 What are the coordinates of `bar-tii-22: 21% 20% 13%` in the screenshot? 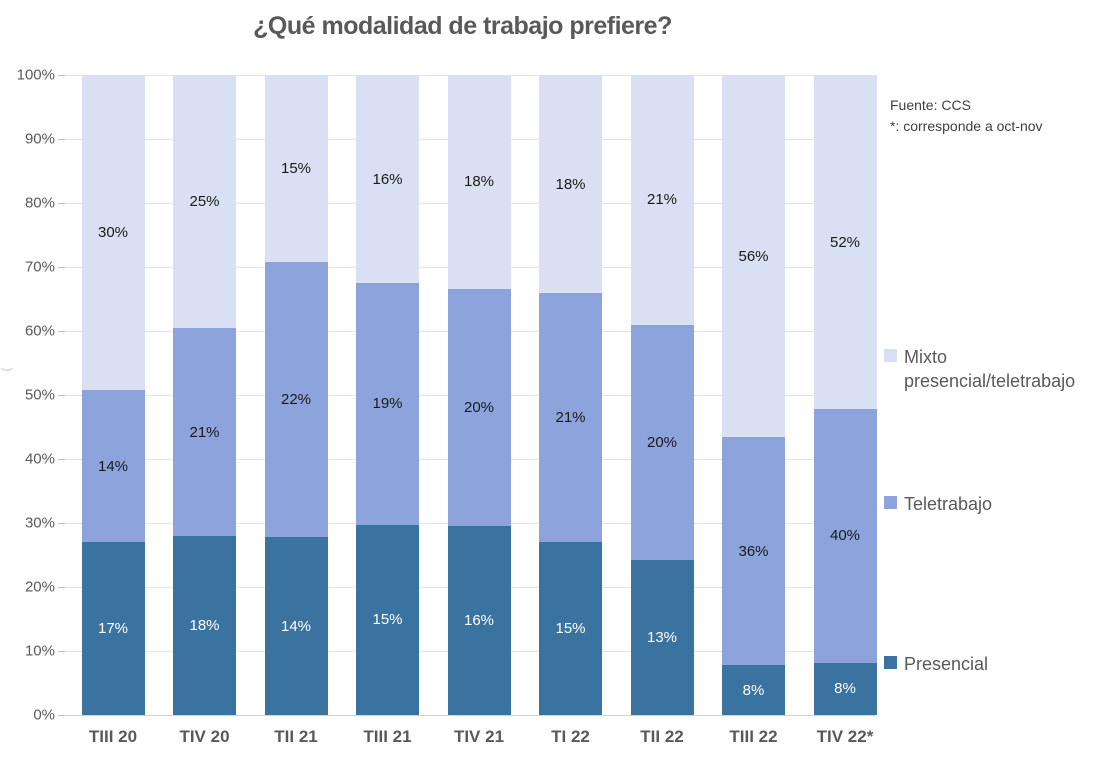 It's located at (662, 395).